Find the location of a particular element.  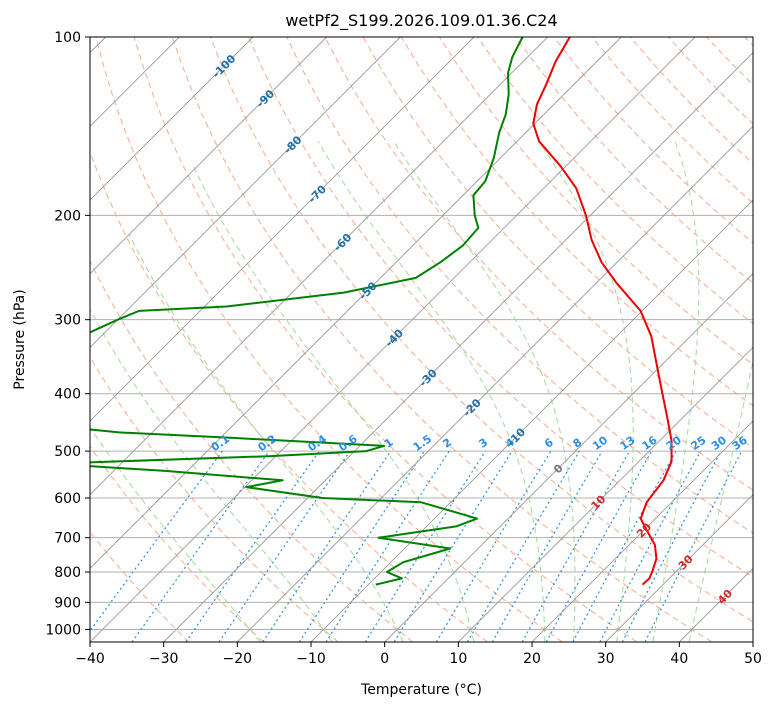

x-tick-label: −20 is located at coordinates (238, 659).